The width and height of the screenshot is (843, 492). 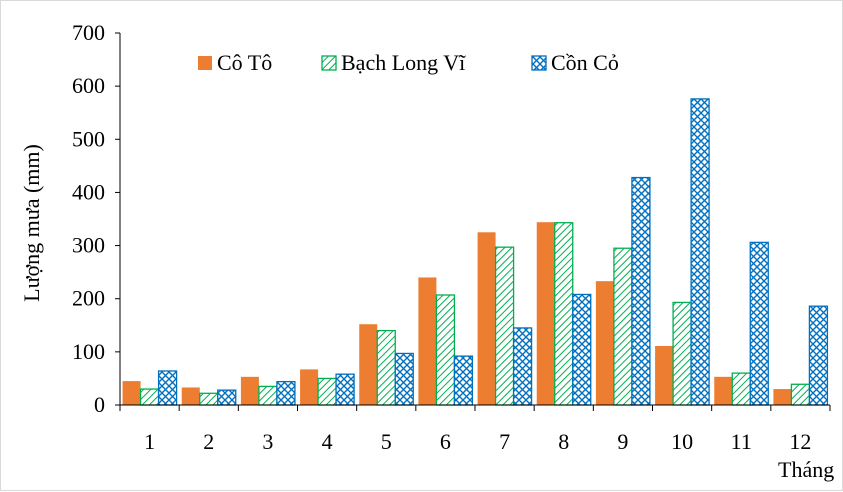 What do you see at coordinates (563, 441) in the screenshot?
I see `x-tick-label: 8` at bounding box center [563, 441].